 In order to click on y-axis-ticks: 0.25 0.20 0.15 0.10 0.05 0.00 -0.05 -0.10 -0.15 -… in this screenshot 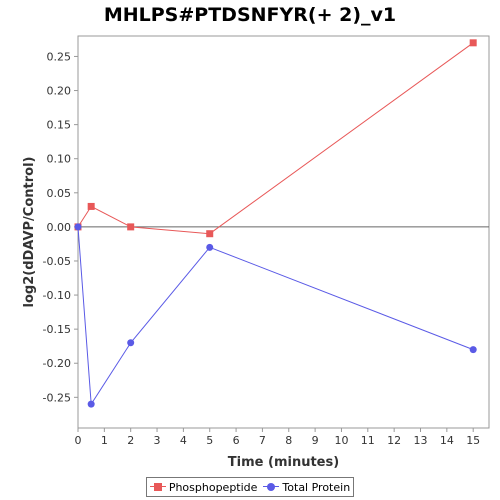, I will do `click(60, 227)`.